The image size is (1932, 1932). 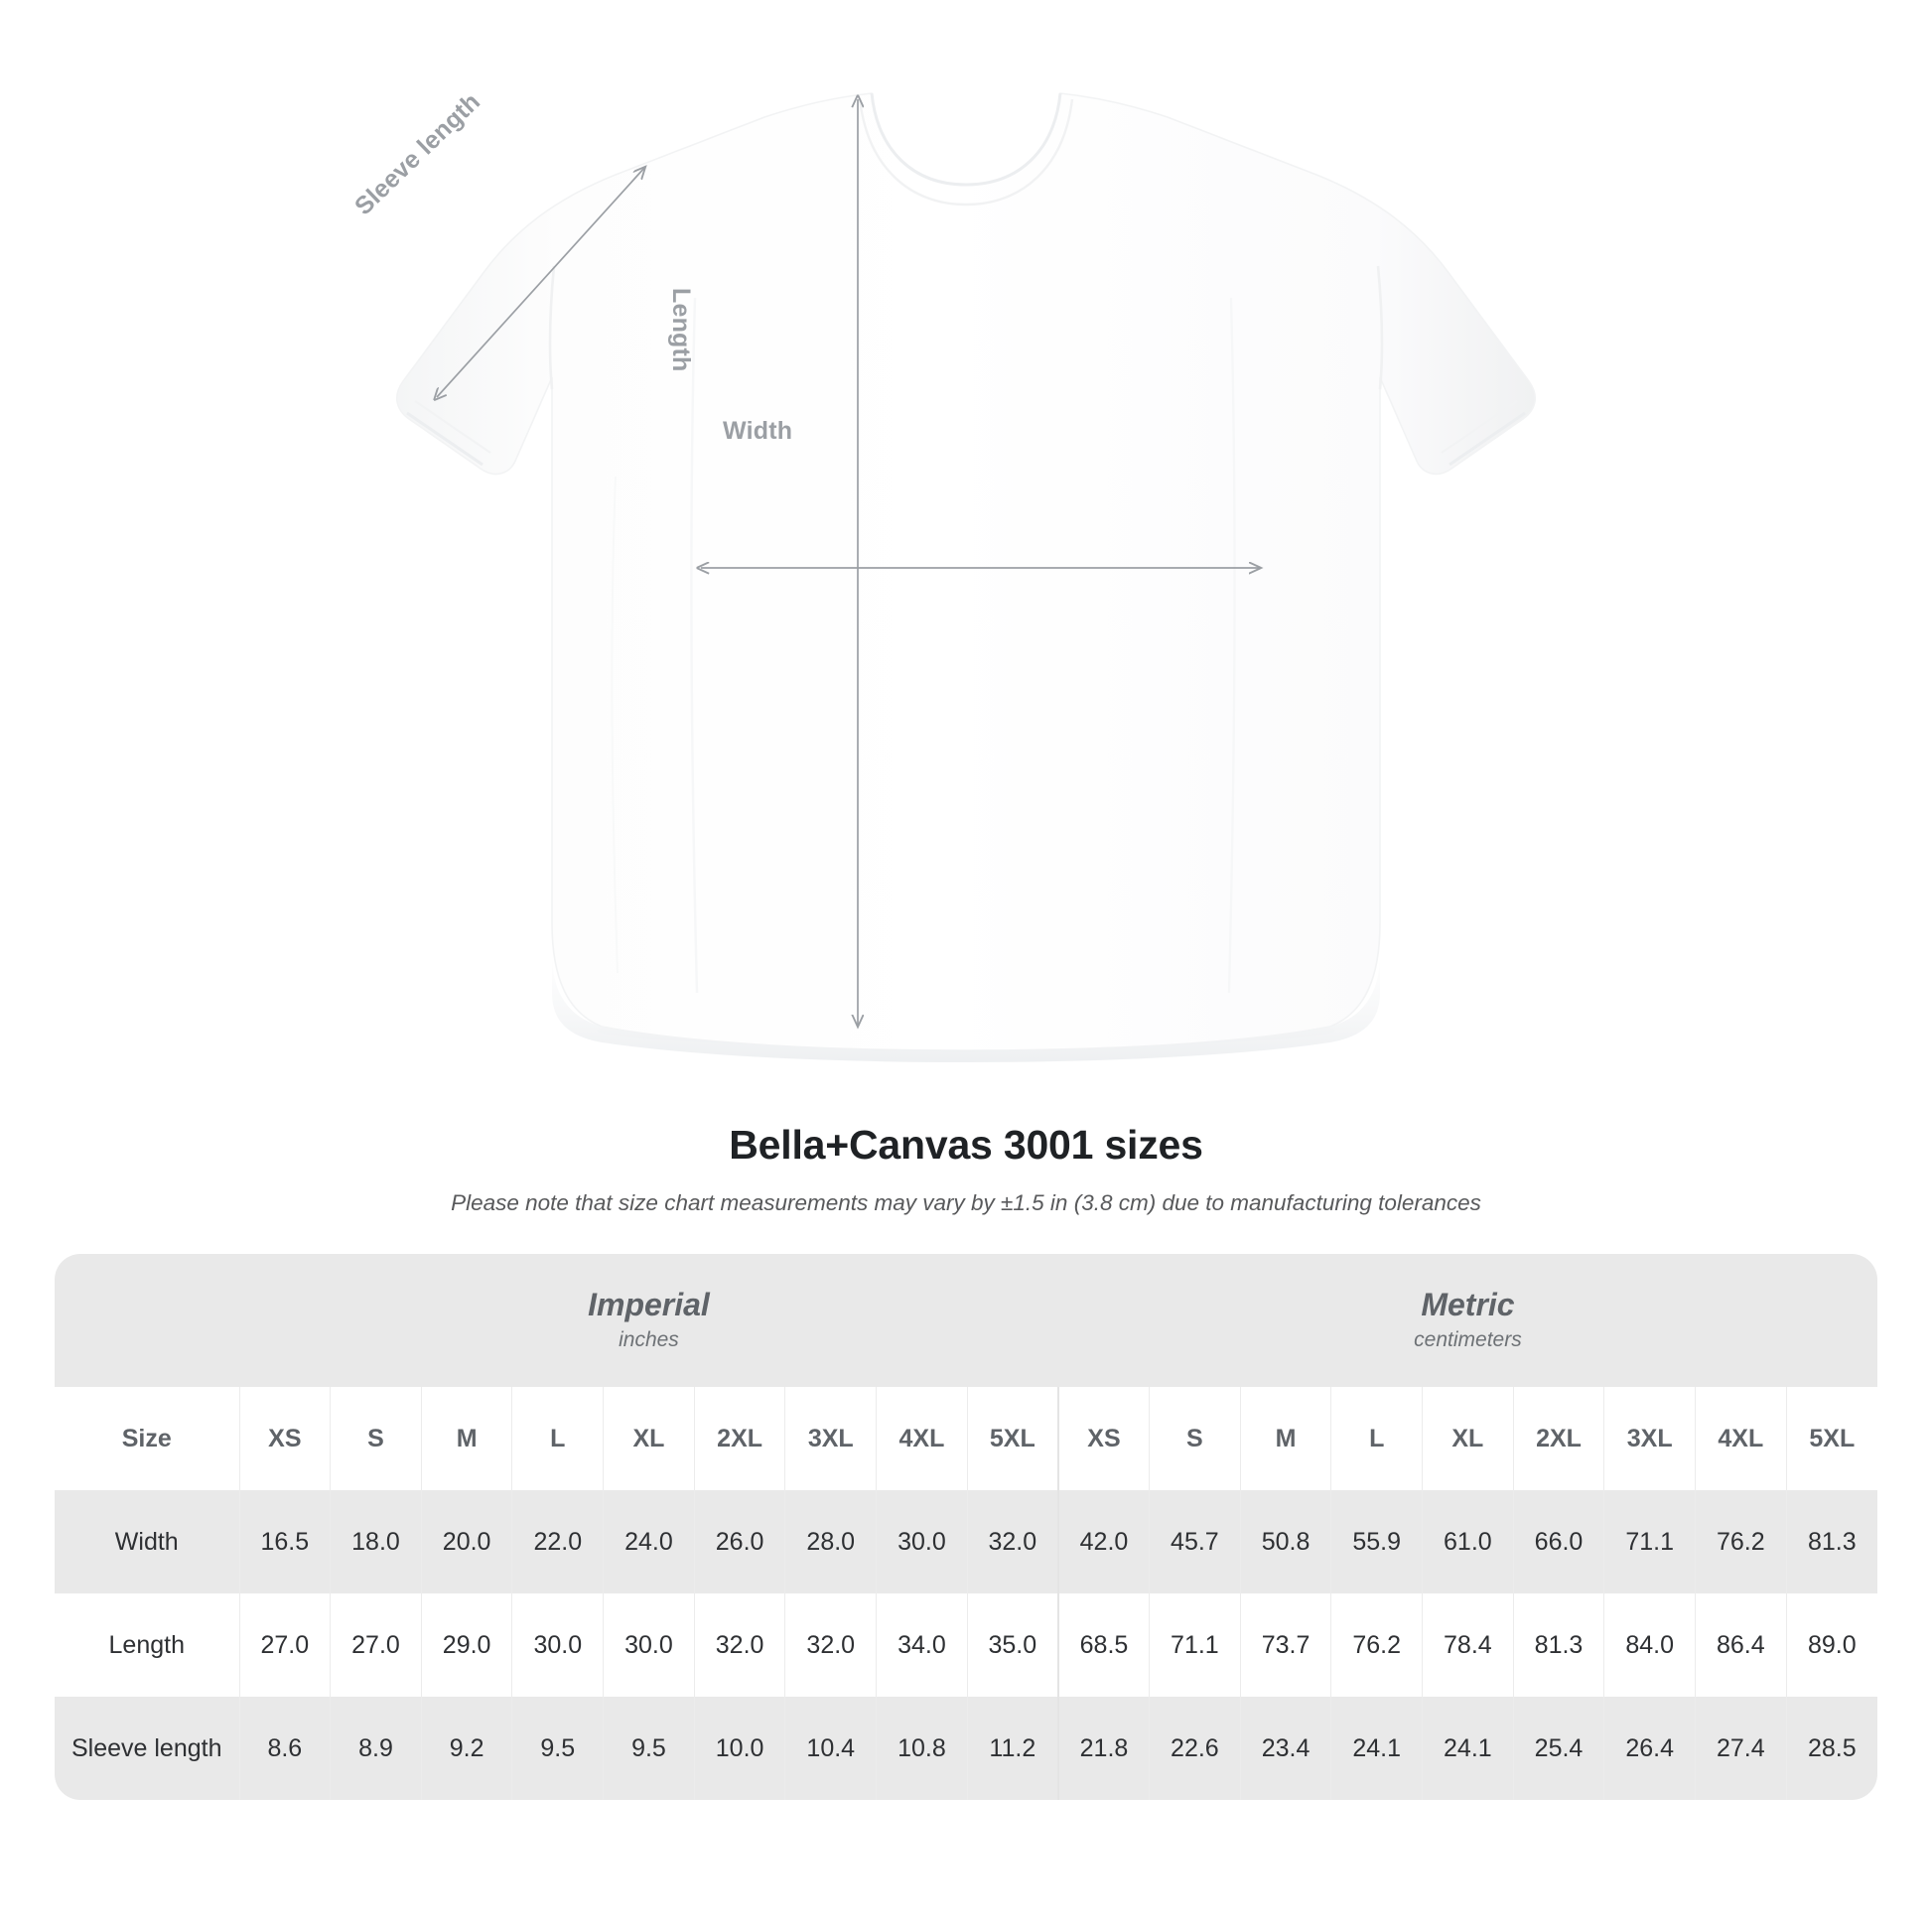 I want to click on unit-group-imperial-name: Imperial, so click(x=649, y=1305).